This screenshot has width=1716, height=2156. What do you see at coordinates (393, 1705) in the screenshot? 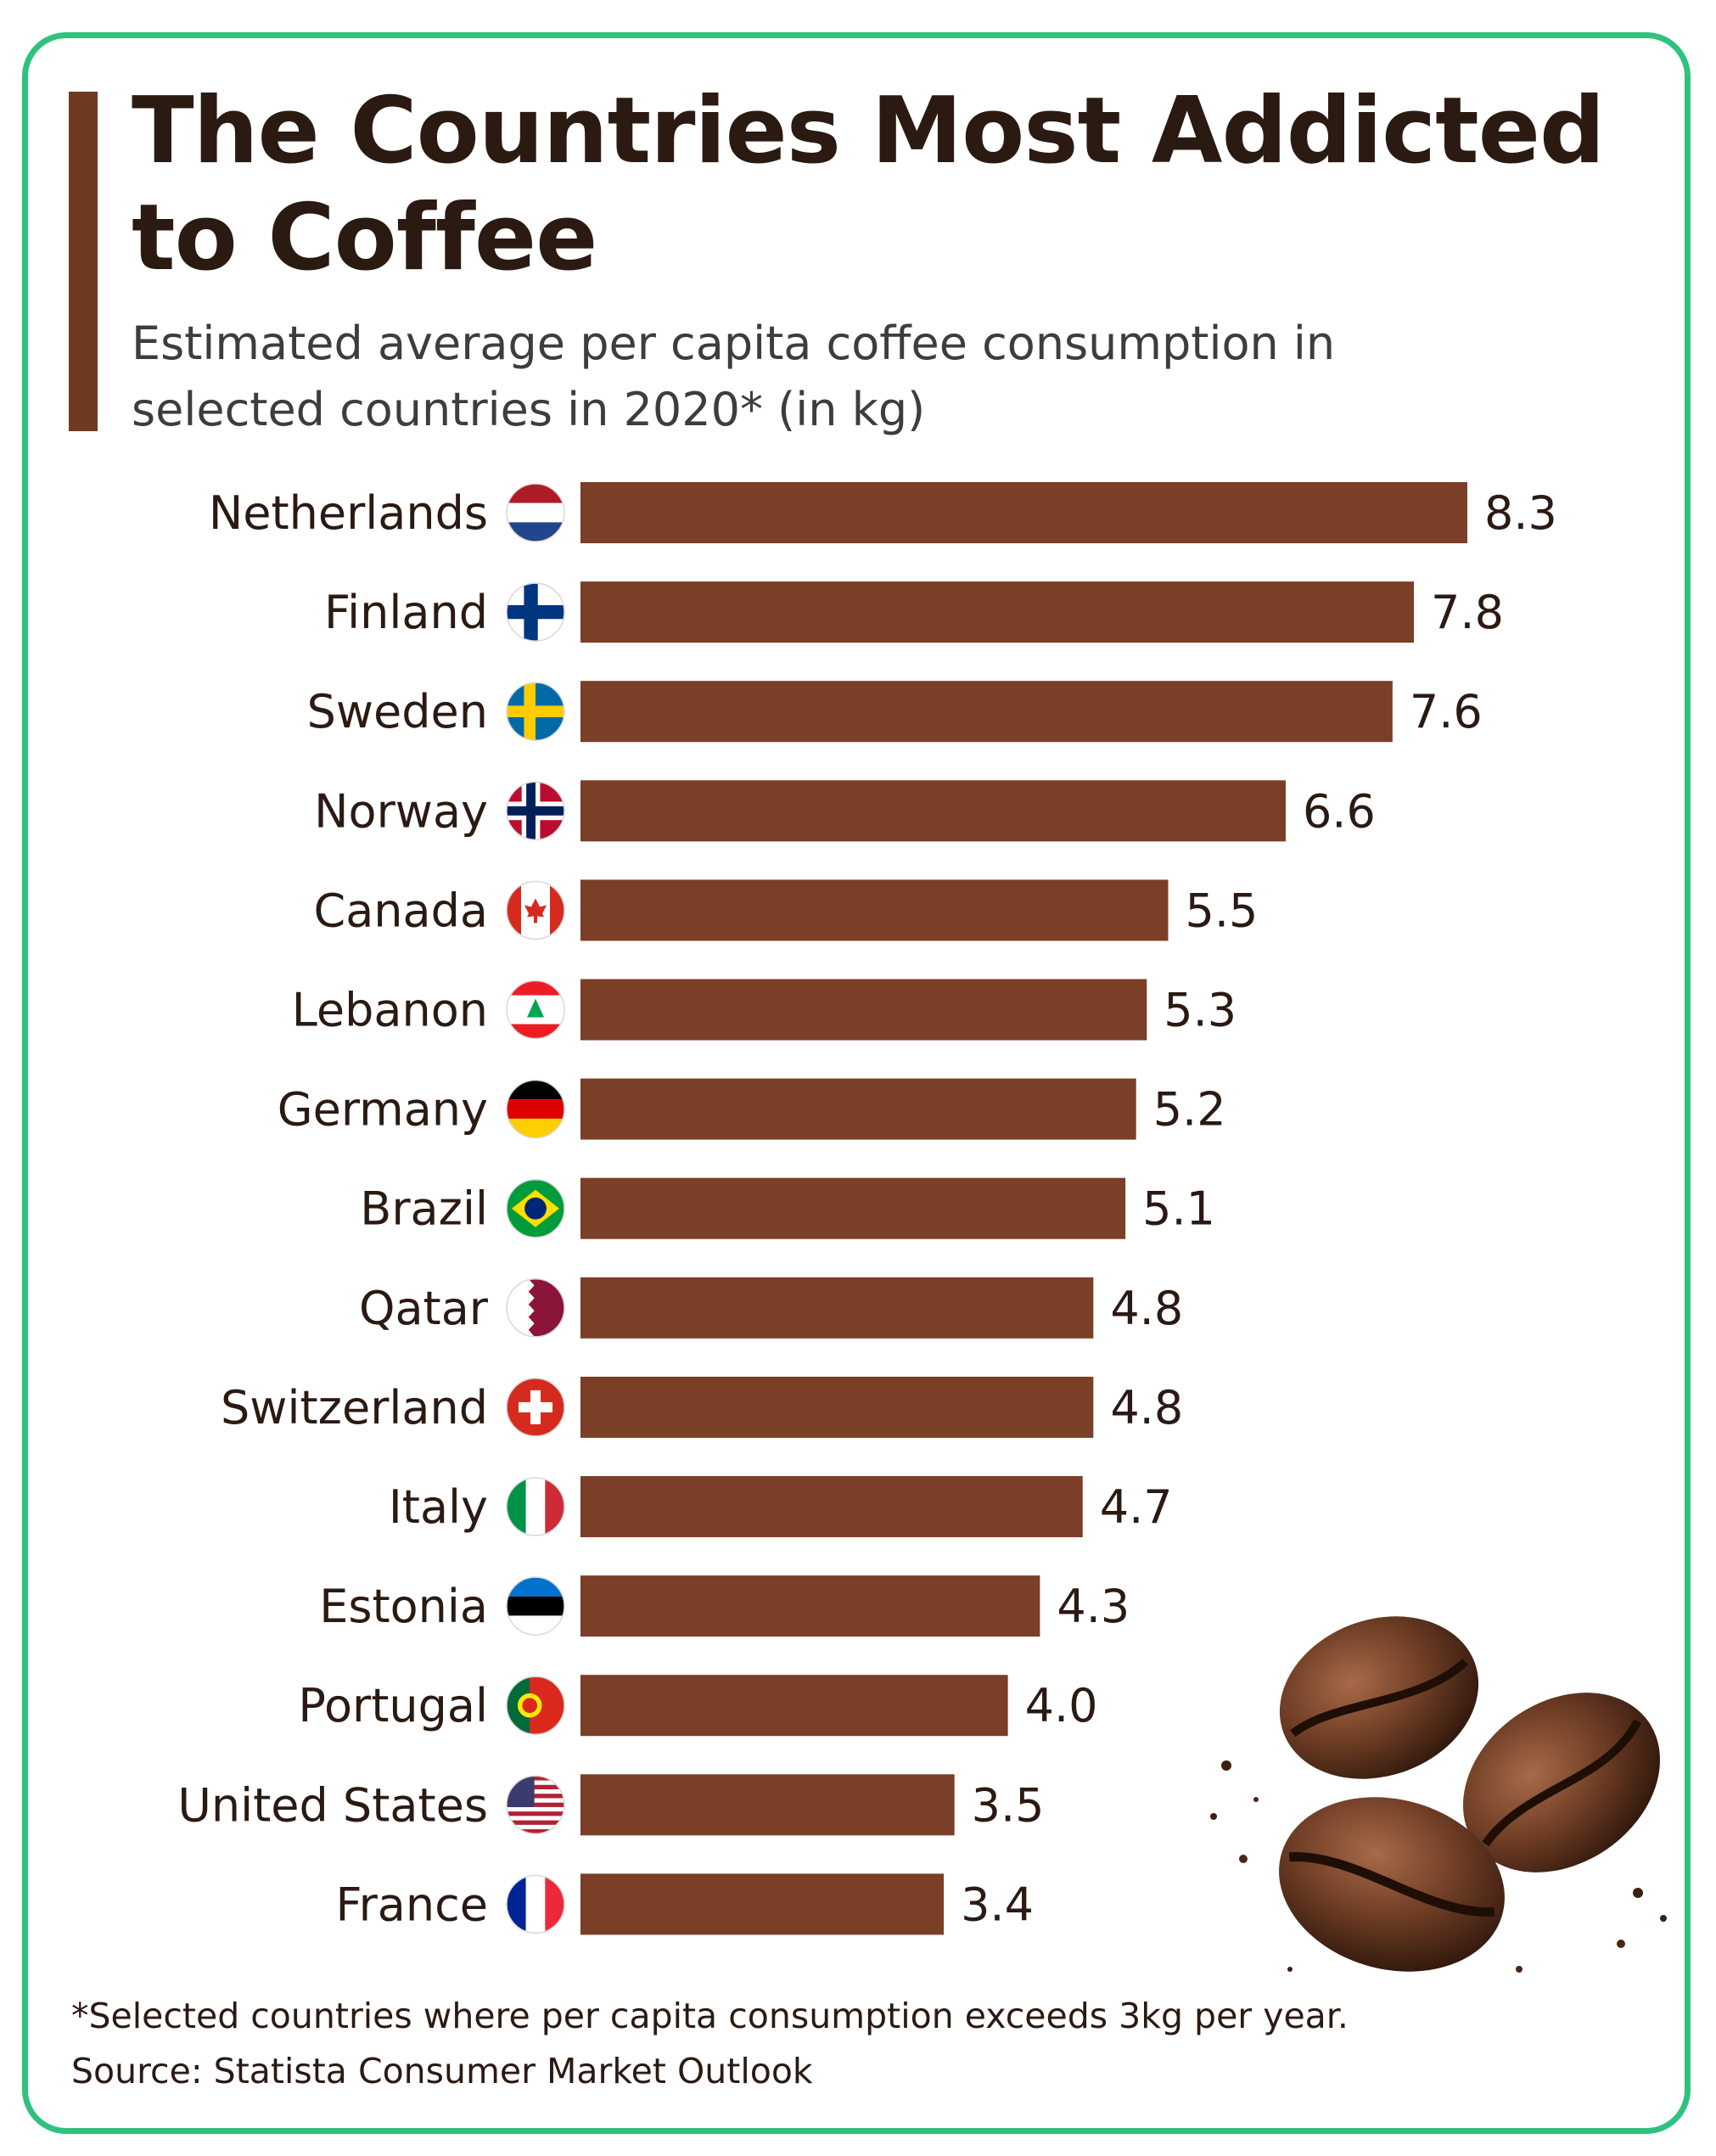
I see `category-label: Portugal` at bounding box center [393, 1705].